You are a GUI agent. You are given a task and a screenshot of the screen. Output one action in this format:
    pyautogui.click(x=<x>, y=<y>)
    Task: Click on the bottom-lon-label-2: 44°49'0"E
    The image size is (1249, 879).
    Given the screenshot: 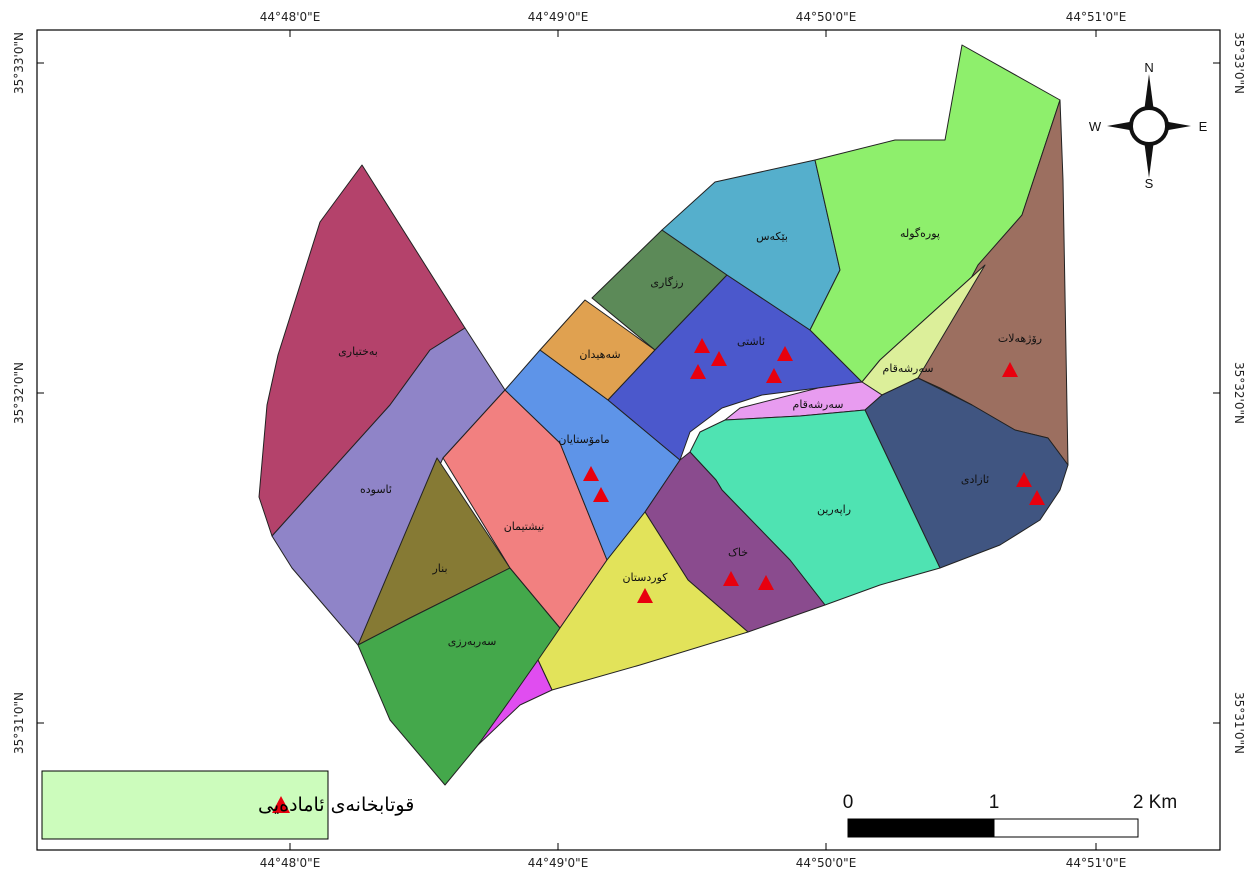 What is the action you would take?
    pyautogui.click(x=558, y=863)
    